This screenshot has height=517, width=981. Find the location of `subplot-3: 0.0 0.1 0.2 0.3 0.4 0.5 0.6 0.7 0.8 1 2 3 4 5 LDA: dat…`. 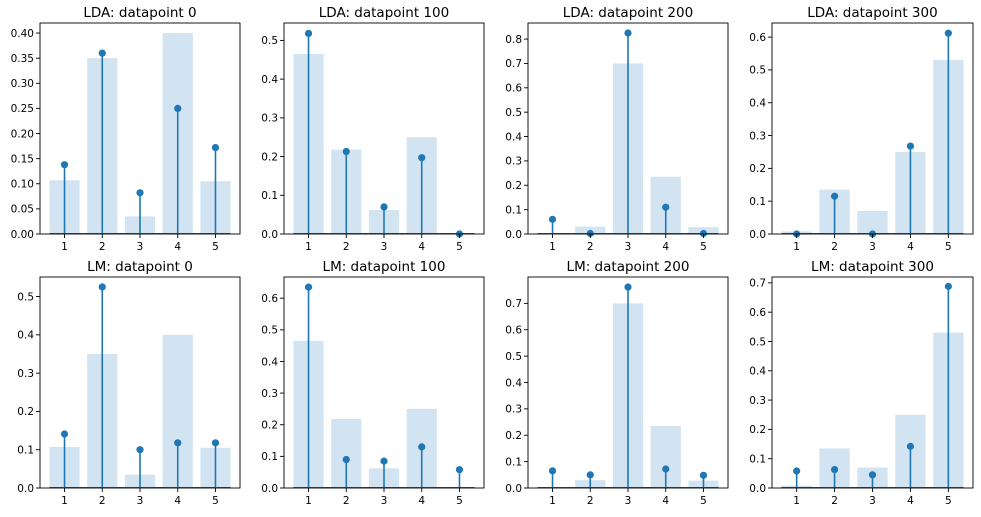

subplot-3: 0.0 0.1 0.2 0.3 0.4 0.5 0.6 0.7 0.8 1 2 3 4 5 LDA: dat… is located at coordinates (617, 129).